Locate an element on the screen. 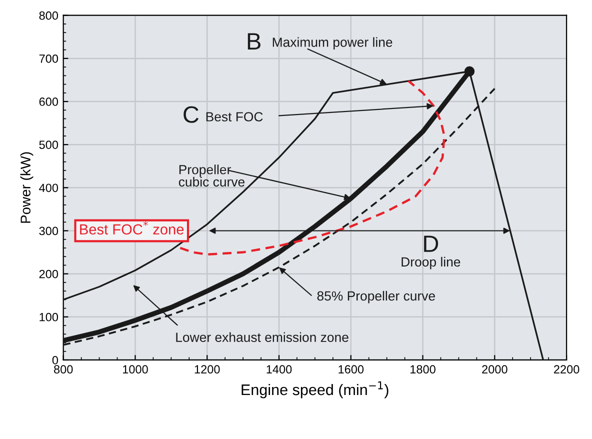 Image resolution: width=592 pixels, height=439 pixels. annotation: 85% Propeller curve is located at coordinates (376, 297).